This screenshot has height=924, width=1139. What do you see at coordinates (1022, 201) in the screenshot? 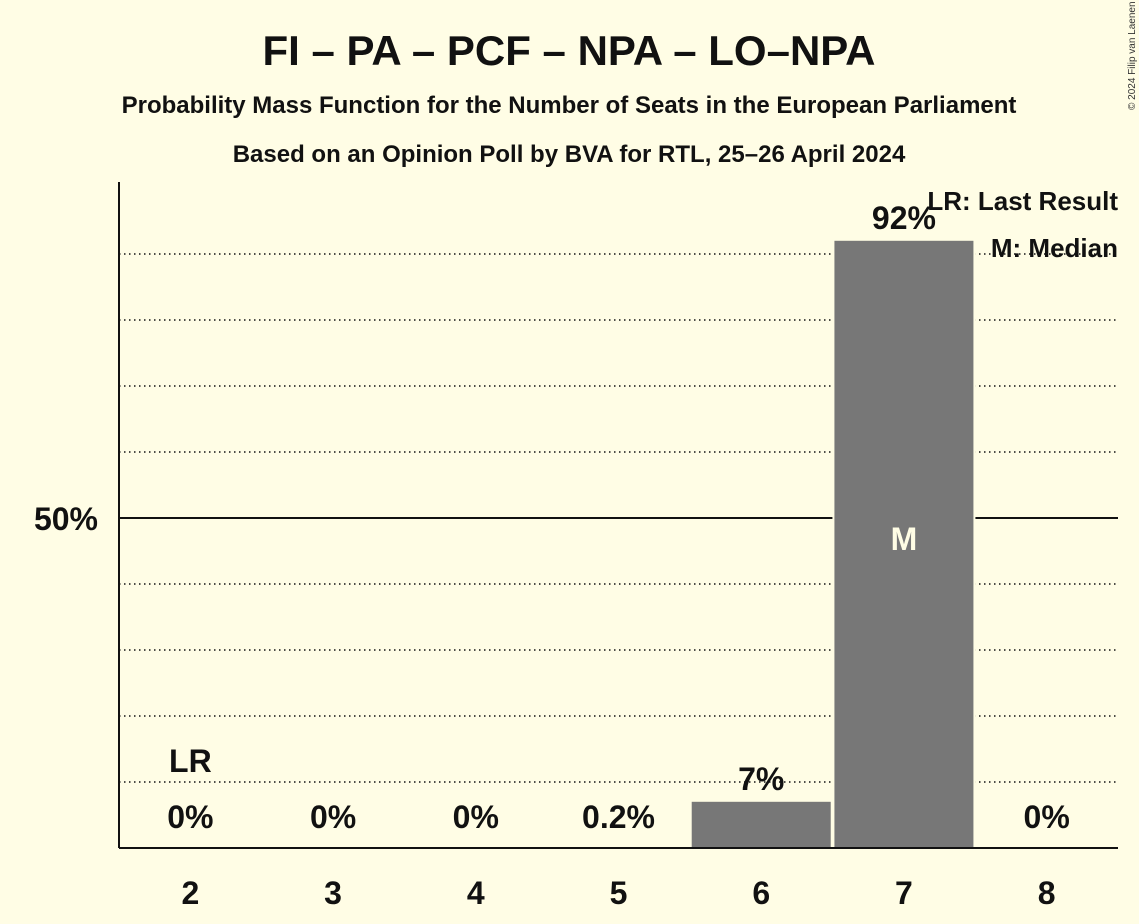
I see `legend-last-result: LR: Last Result` at bounding box center [1022, 201].